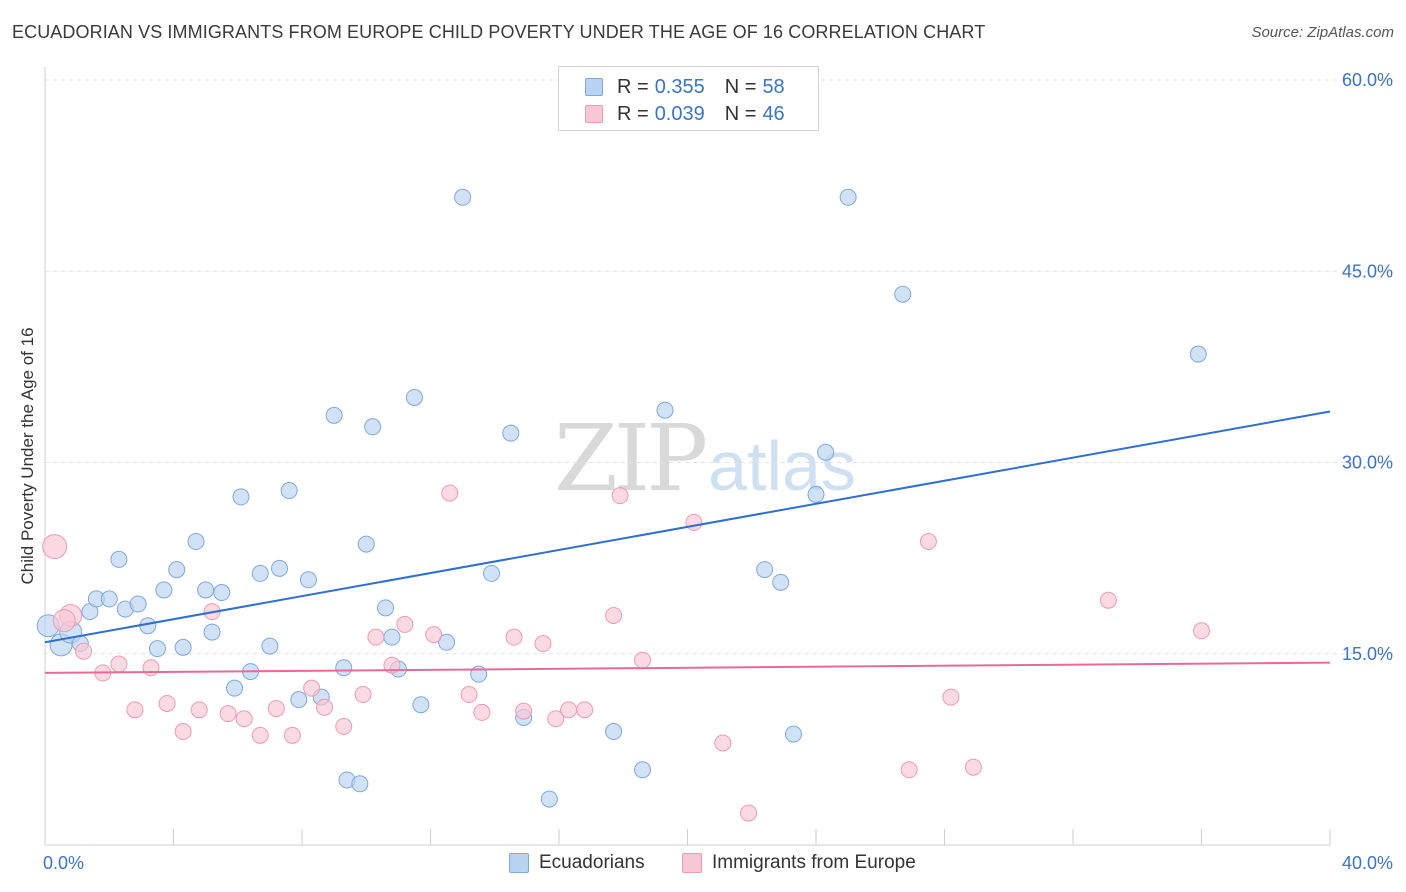 This screenshot has width=1406, height=892. What do you see at coordinates (27, 455) in the screenshot?
I see `y-axis-label: Child Poverty Under the Age of 16` at bounding box center [27, 455].